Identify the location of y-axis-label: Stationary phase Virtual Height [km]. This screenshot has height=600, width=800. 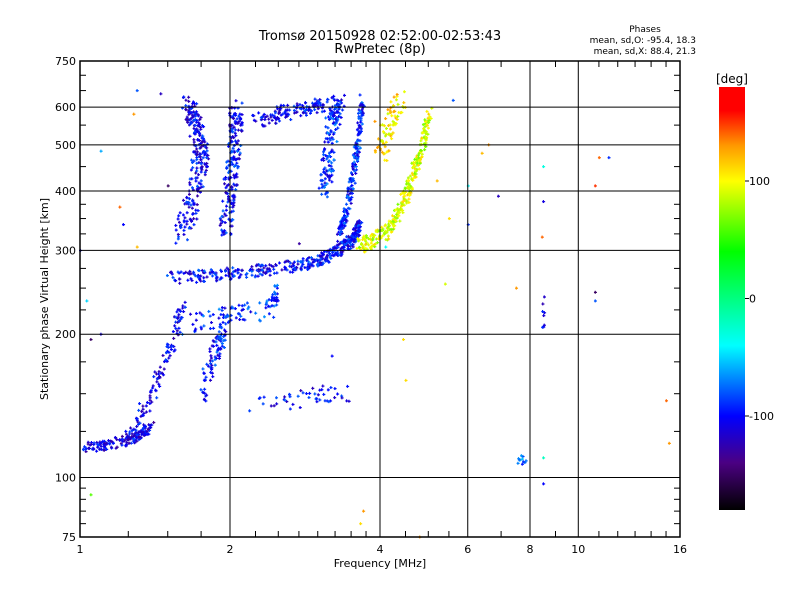
(44, 299).